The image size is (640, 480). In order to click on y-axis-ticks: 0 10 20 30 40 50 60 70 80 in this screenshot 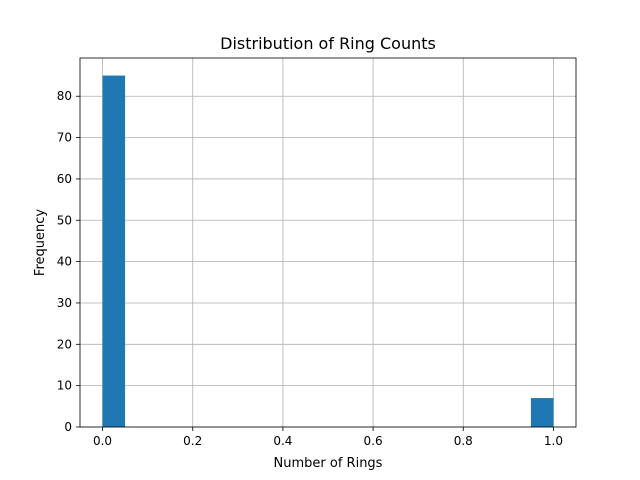, I will do `click(68, 261)`.